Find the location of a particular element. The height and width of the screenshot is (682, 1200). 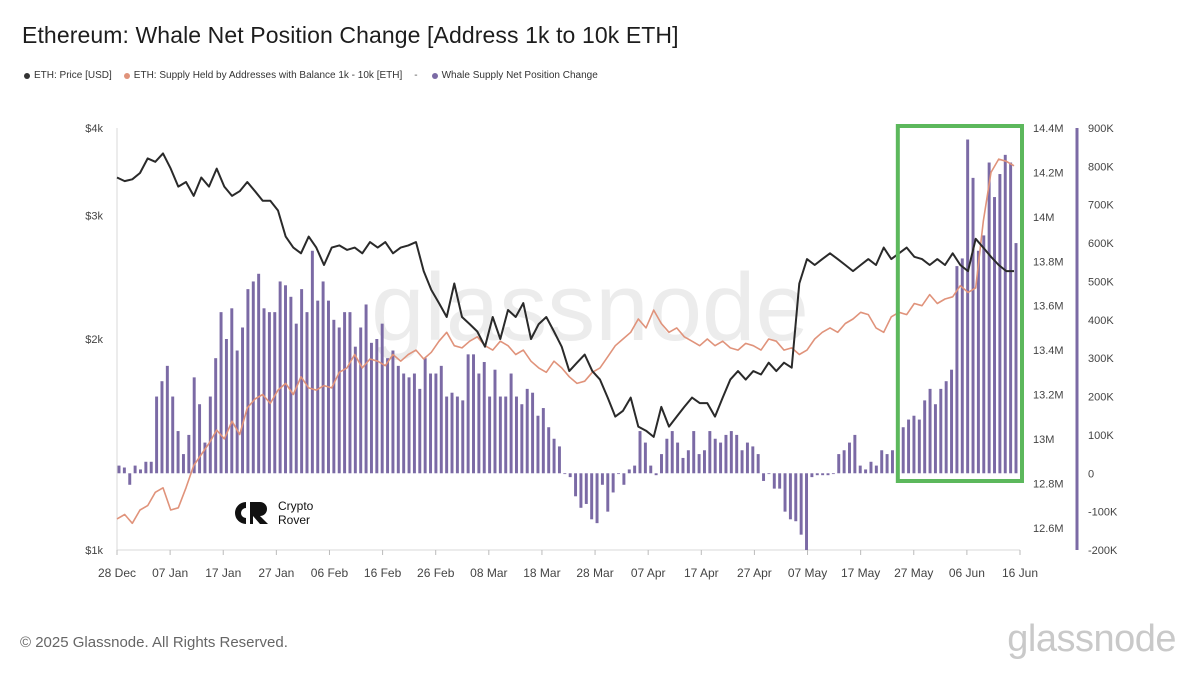

highlight-box is located at coordinates (959, 303).